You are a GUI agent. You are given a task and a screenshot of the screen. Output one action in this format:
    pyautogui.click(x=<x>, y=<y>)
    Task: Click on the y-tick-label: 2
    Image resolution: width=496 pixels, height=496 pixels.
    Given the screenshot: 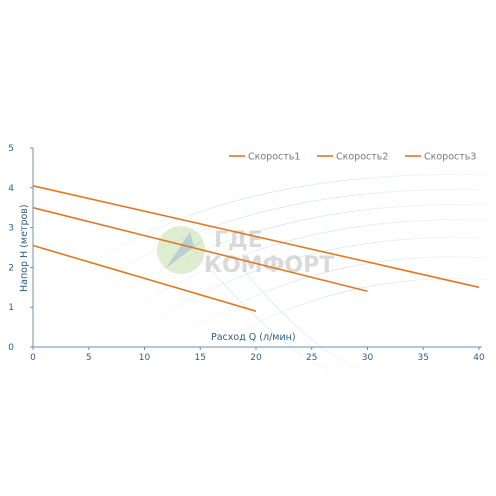 What is the action you would take?
    pyautogui.click(x=11, y=268)
    